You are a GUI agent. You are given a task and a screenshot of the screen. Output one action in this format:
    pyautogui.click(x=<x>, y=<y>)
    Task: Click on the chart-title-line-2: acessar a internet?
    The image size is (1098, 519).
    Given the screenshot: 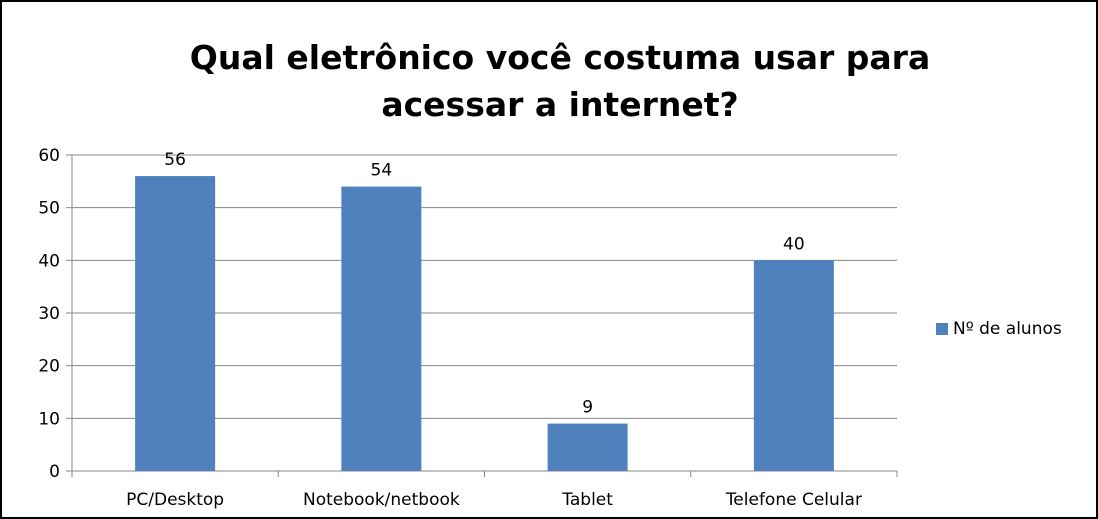 What is the action you would take?
    pyautogui.click(x=560, y=104)
    